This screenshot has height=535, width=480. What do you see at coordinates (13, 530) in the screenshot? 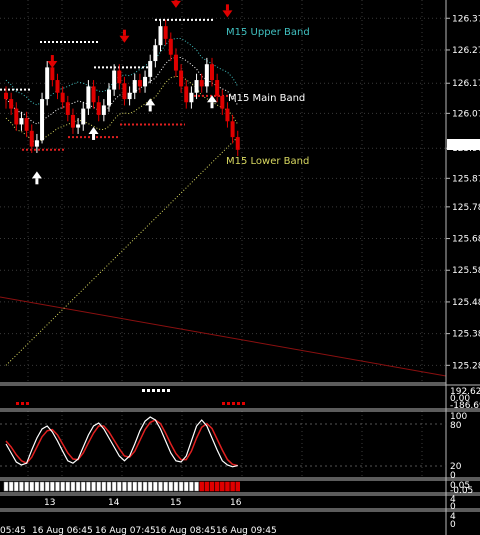
I see `time-label-0: 05:45` at bounding box center [13, 530].